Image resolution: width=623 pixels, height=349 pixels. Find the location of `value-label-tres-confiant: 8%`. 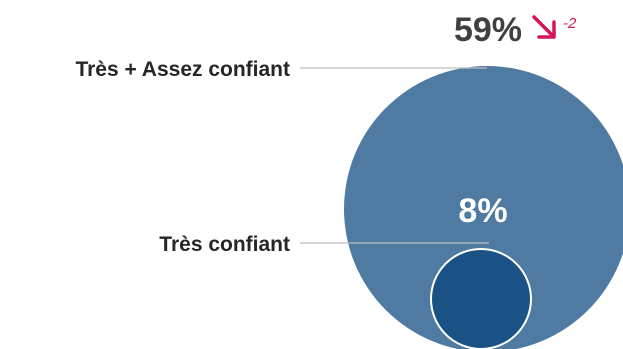

value-label-tres-confiant: 8% is located at coordinates (482, 211).